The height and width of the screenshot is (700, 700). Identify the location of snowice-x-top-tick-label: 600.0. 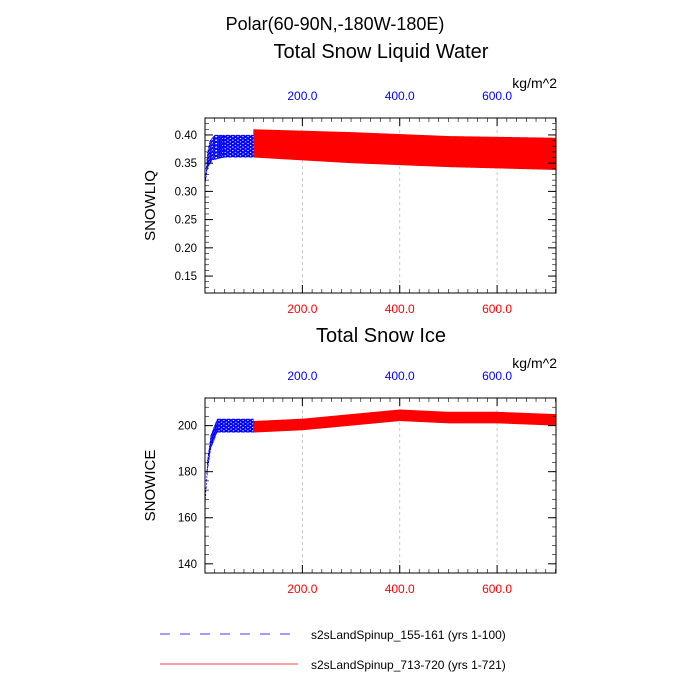
(497, 376).